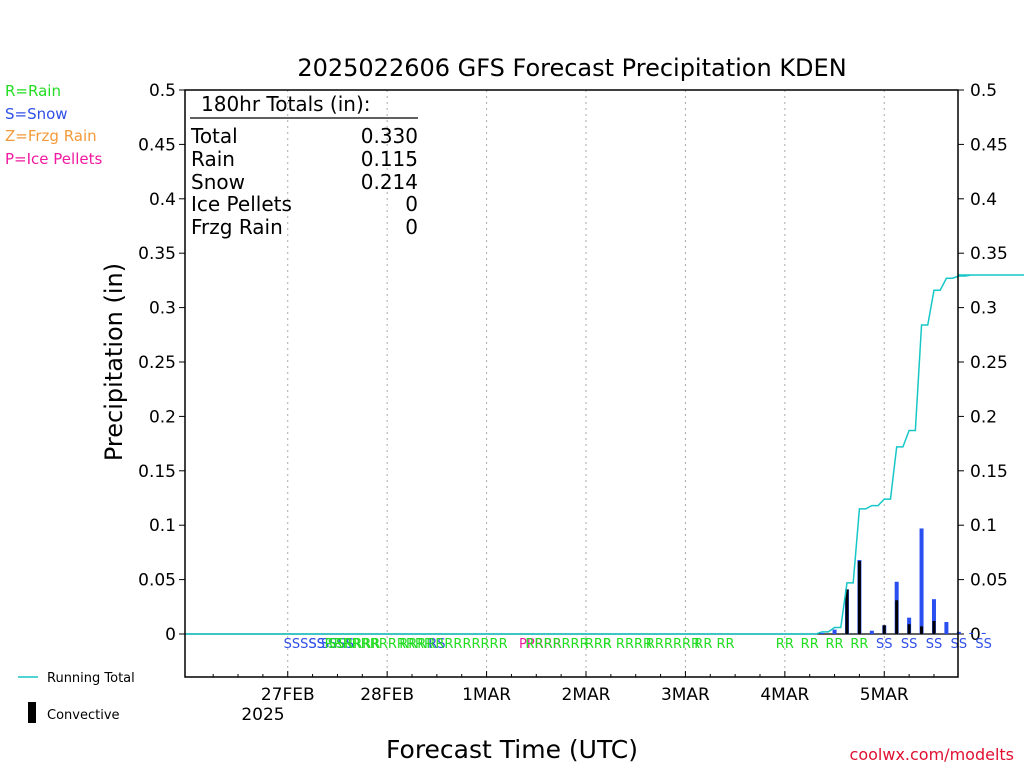 The height and width of the screenshot is (768, 1024). Describe the element at coordinates (36, 114) in the screenshot. I see `ptype-key-snow: S=Snow` at that location.